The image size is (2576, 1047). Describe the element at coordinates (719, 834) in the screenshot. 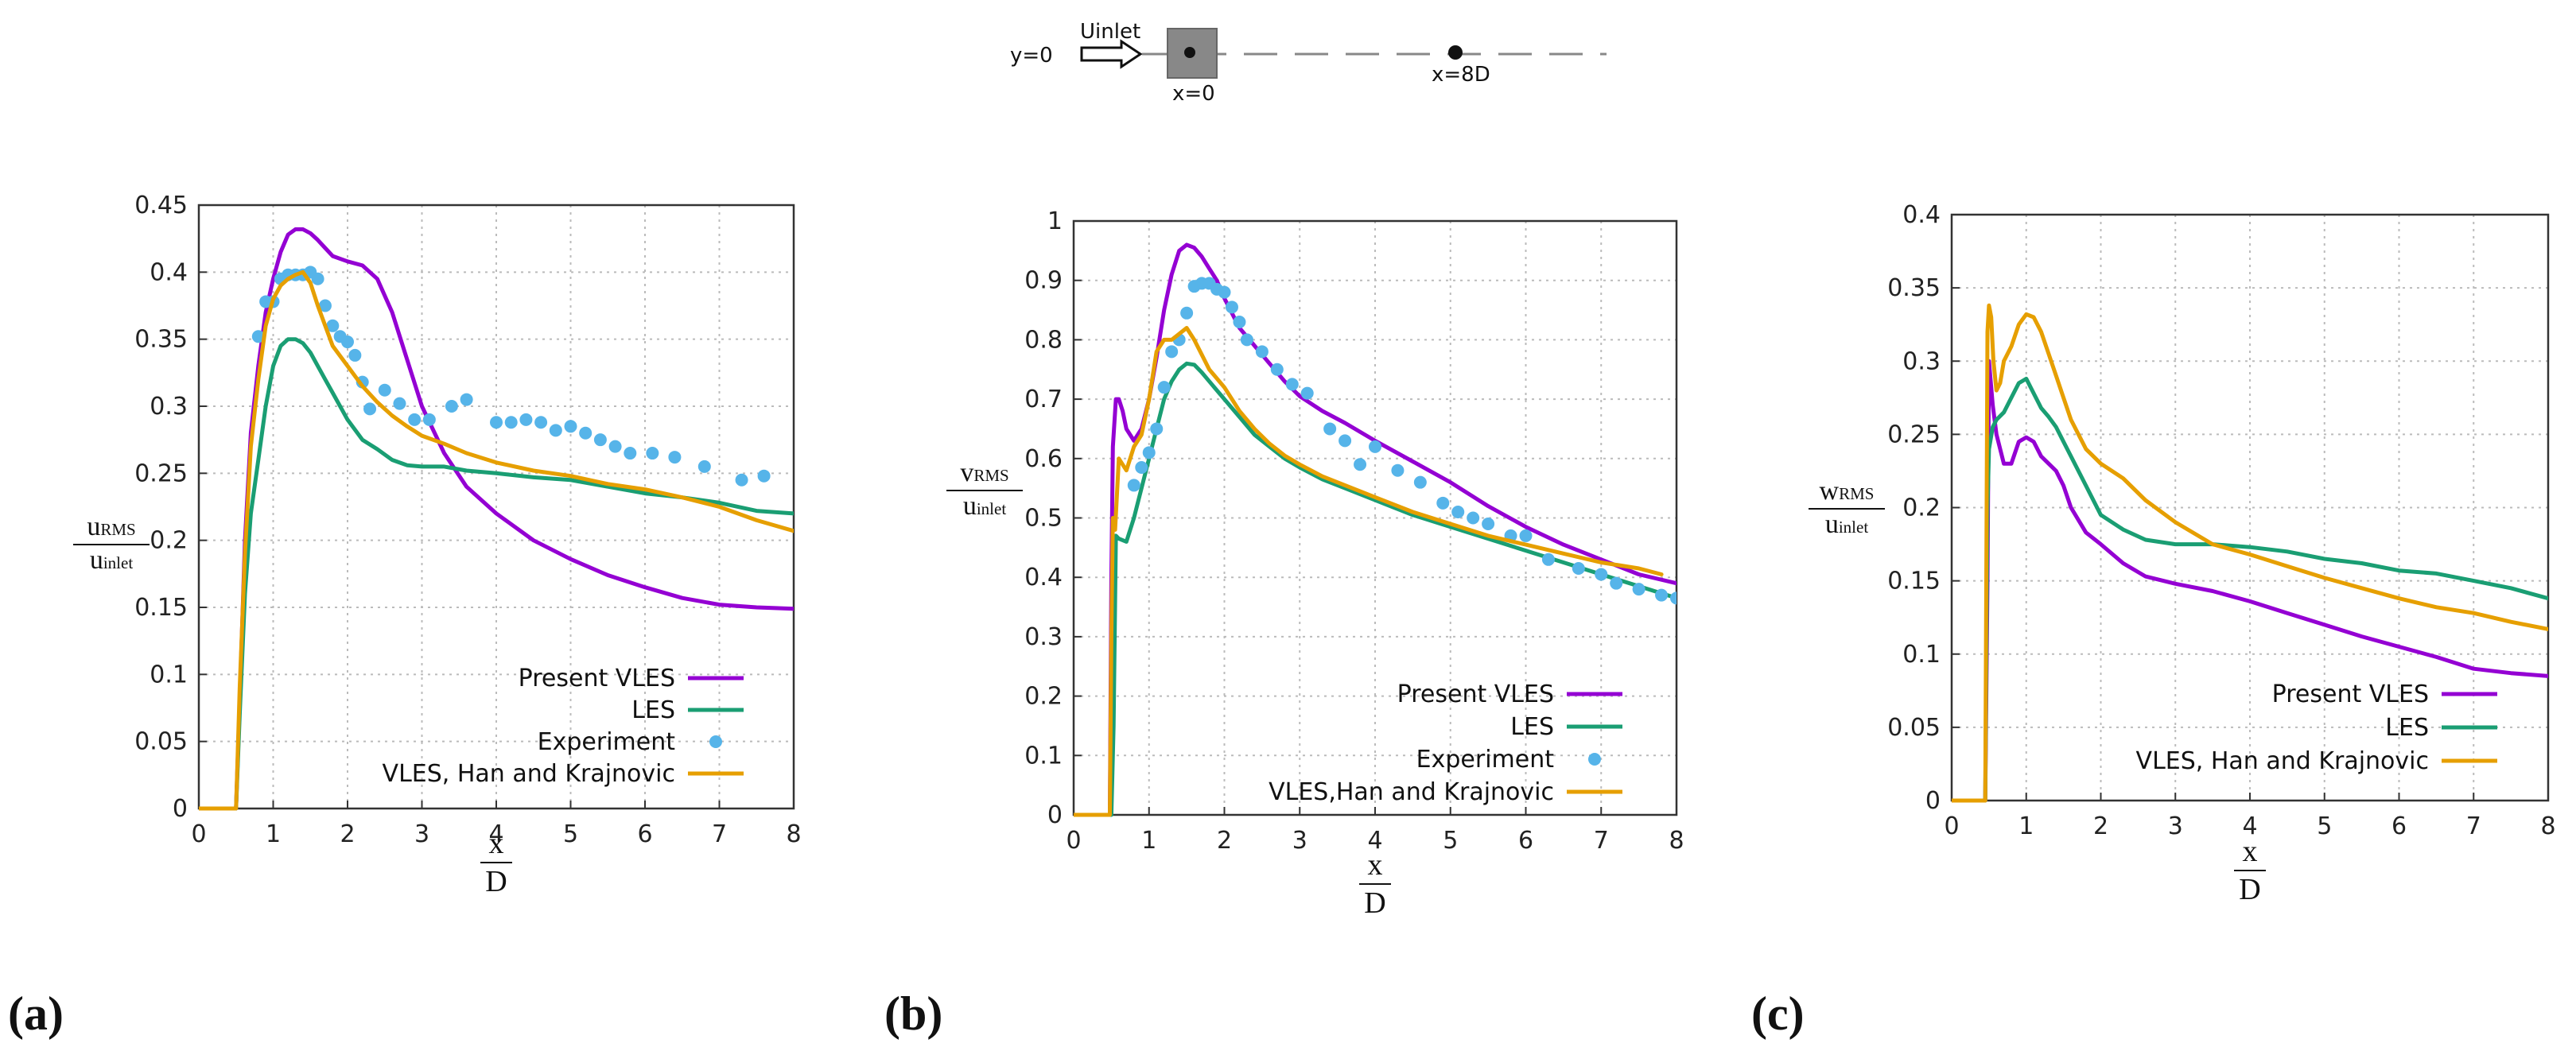

I see `x-tick-label: 7` at that location.